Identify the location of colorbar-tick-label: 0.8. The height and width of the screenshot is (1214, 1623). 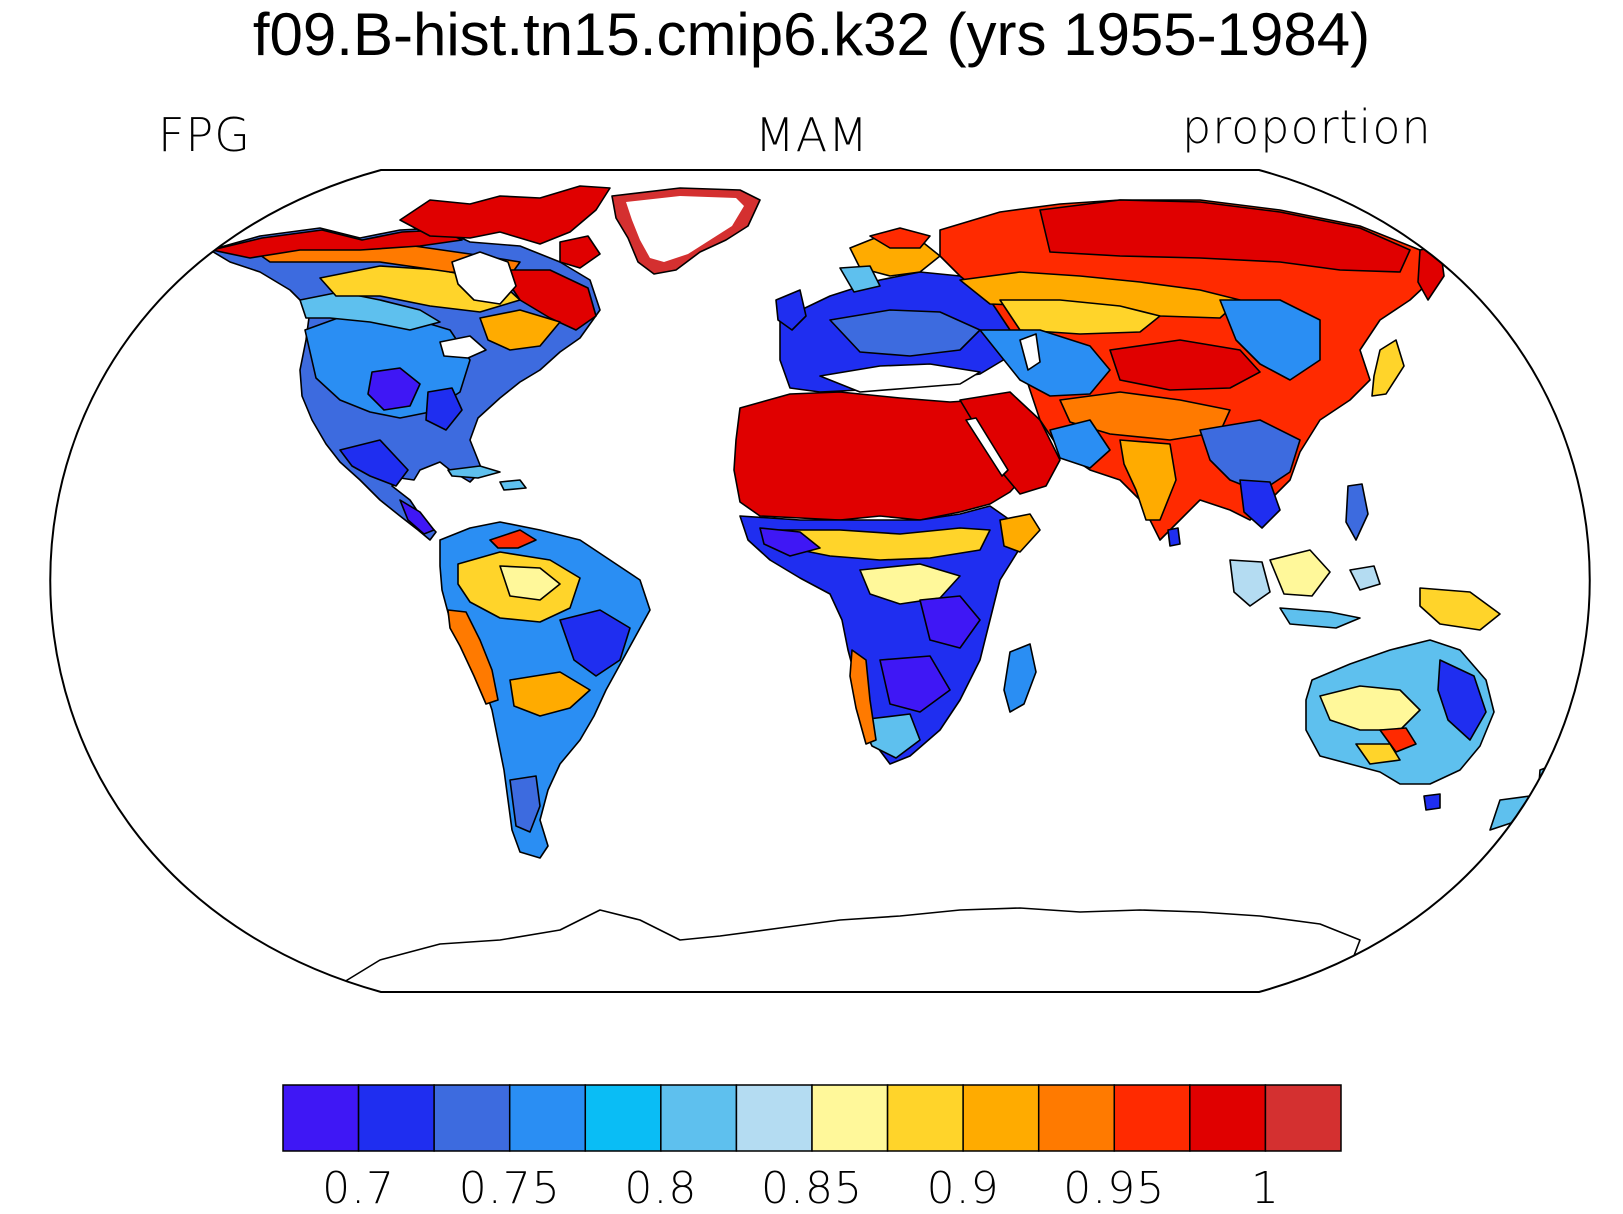
(661, 1188).